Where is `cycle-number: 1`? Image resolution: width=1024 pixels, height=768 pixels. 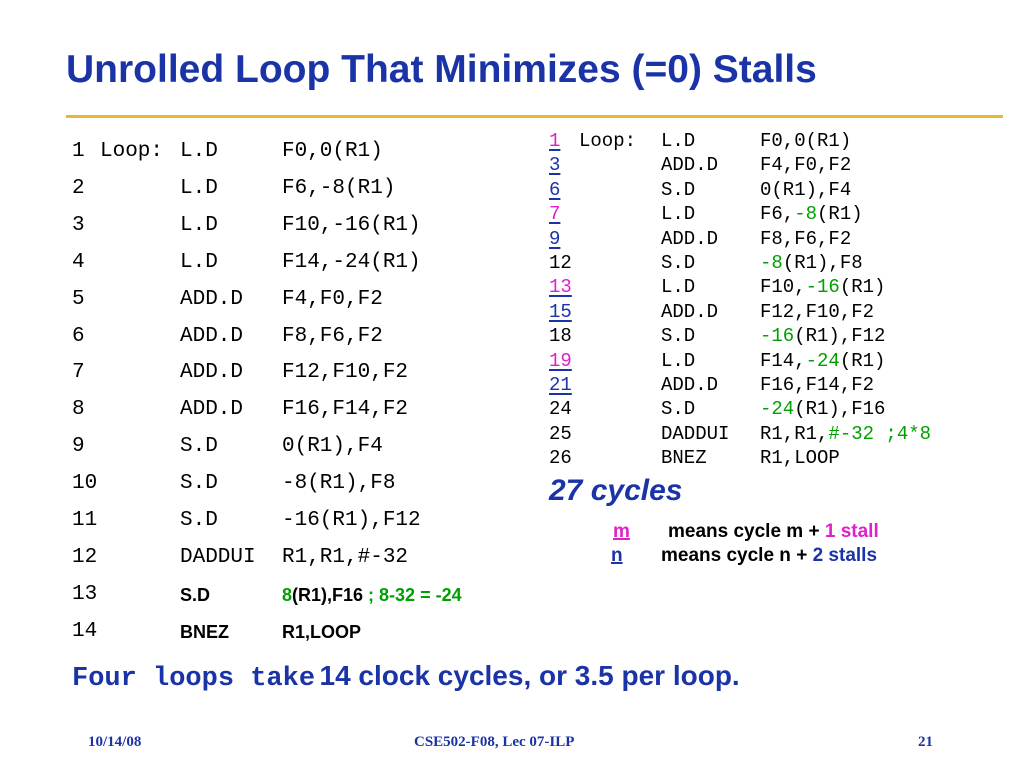
cycle-number: 1 is located at coordinates (555, 141).